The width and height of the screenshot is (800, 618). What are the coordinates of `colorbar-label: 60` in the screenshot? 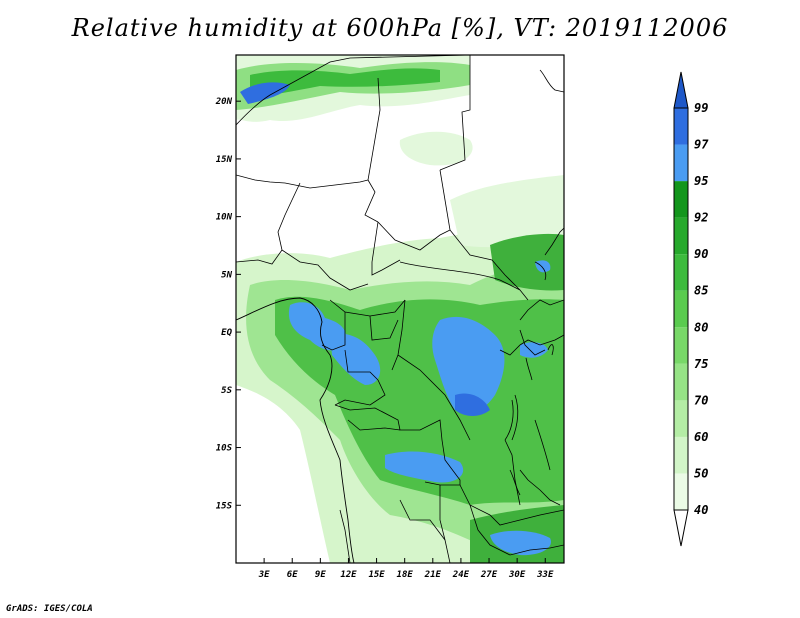 It's located at (701, 437).